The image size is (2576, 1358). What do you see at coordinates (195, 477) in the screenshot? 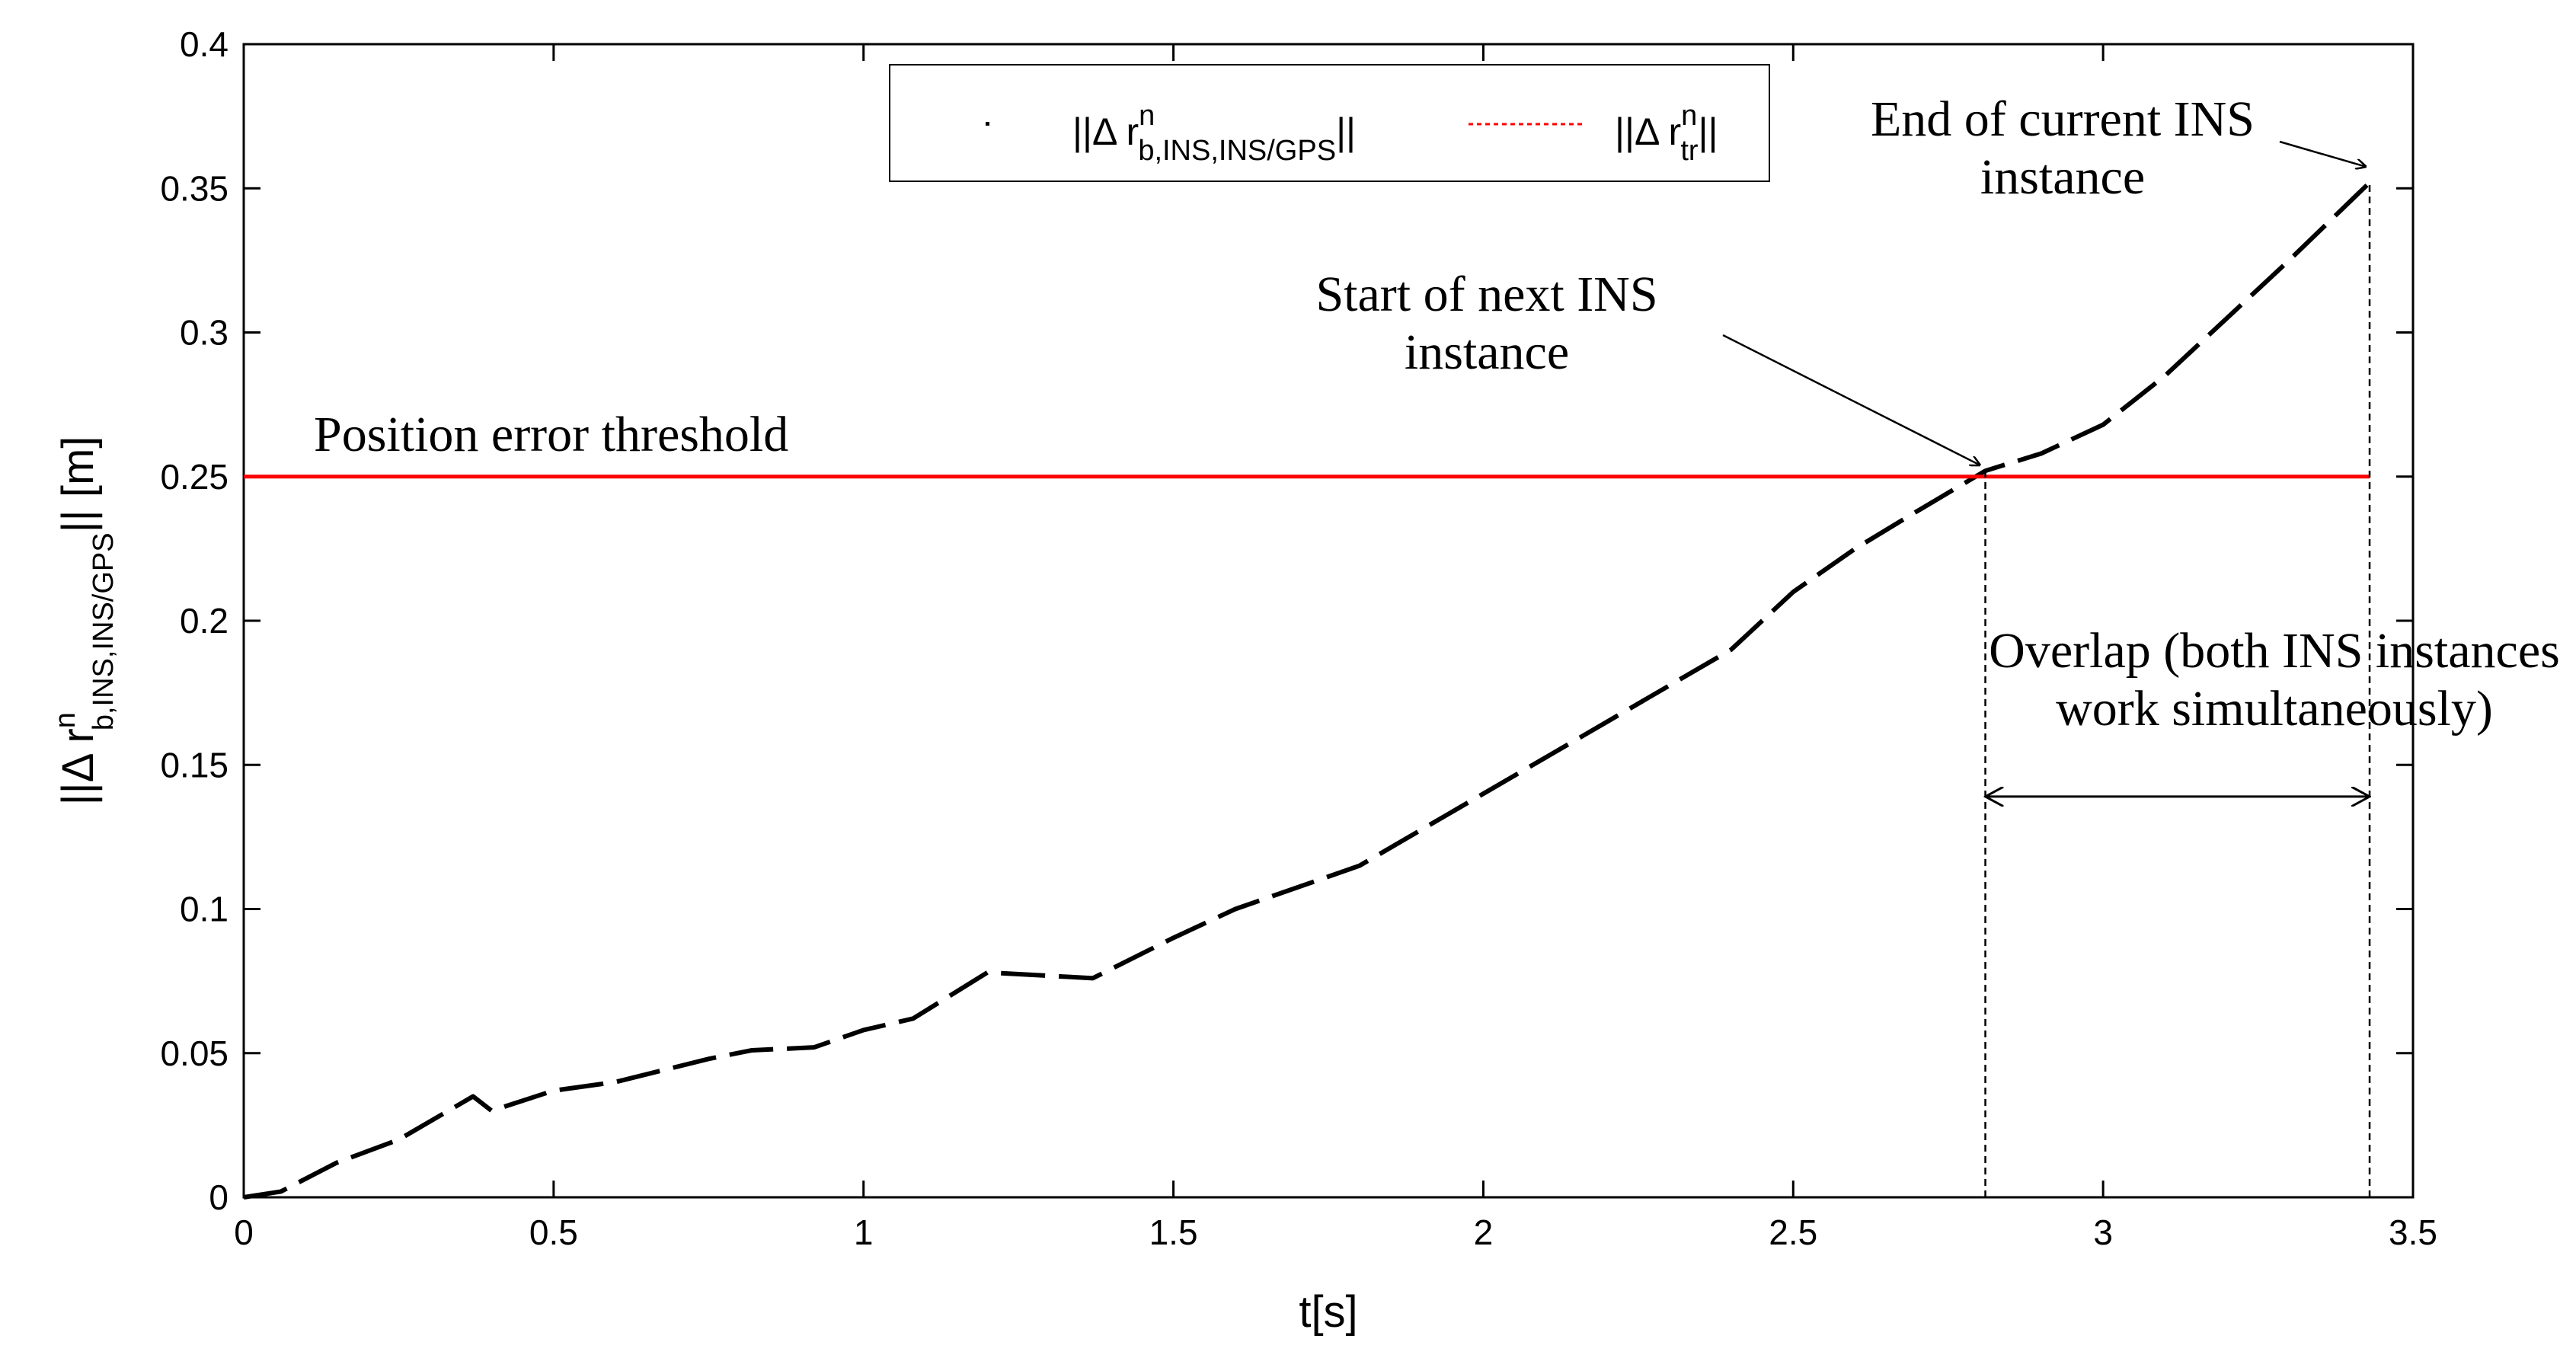
I see `y-tick-label: 0.25` at bounding box center [195, 477].